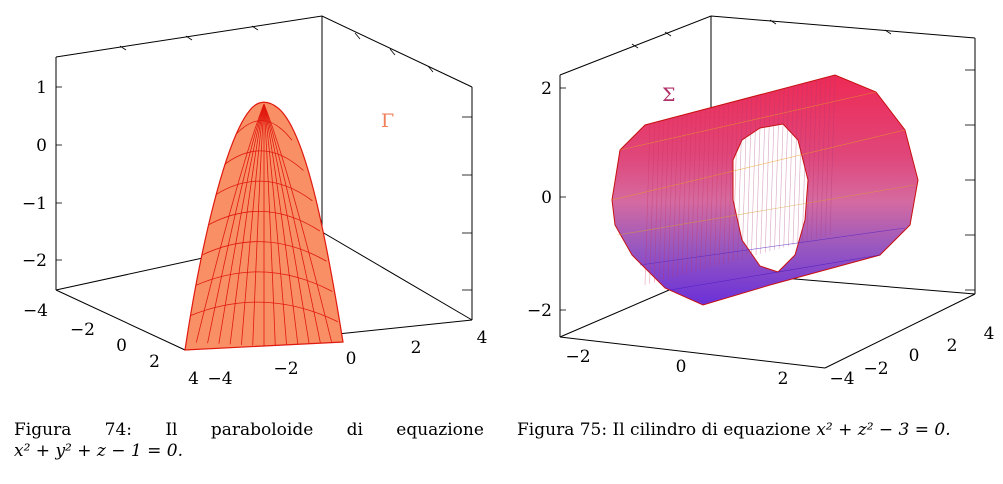 This screenshot has height=484, width=1003. Describe the element at coordinates (34, 204) in the screenshot. I see `z-tick-label: −1` at that location.